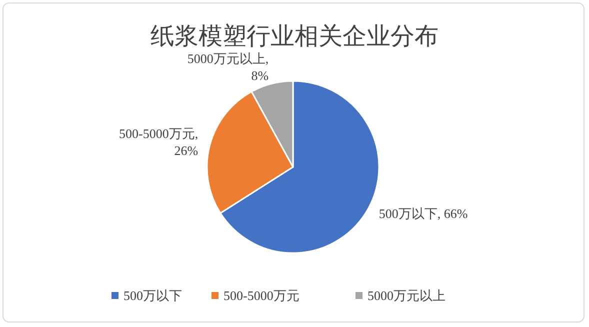 This screenshot has height=327, width=589. What do you see at coordinates (228, 67) in the screenshot?
I see `data-label: 5000万元以上, 8%` at bounding box center [228, 67].